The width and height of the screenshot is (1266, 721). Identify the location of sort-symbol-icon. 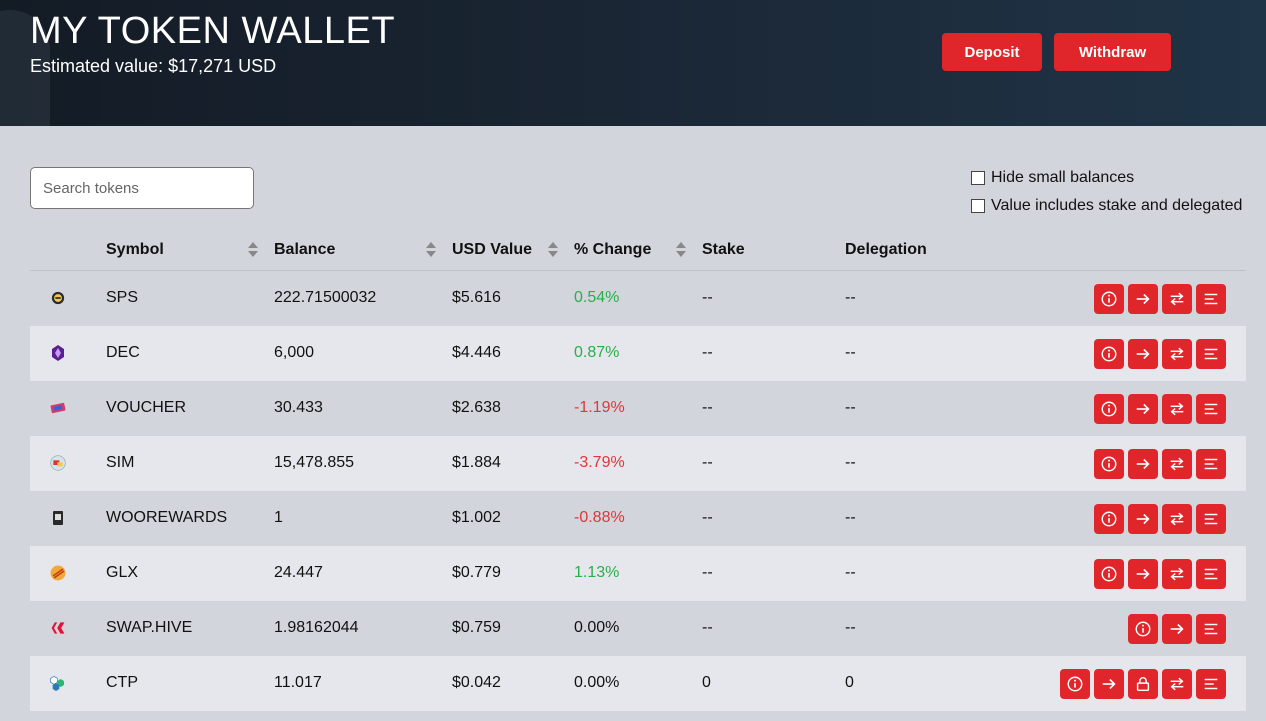
(253, 250).